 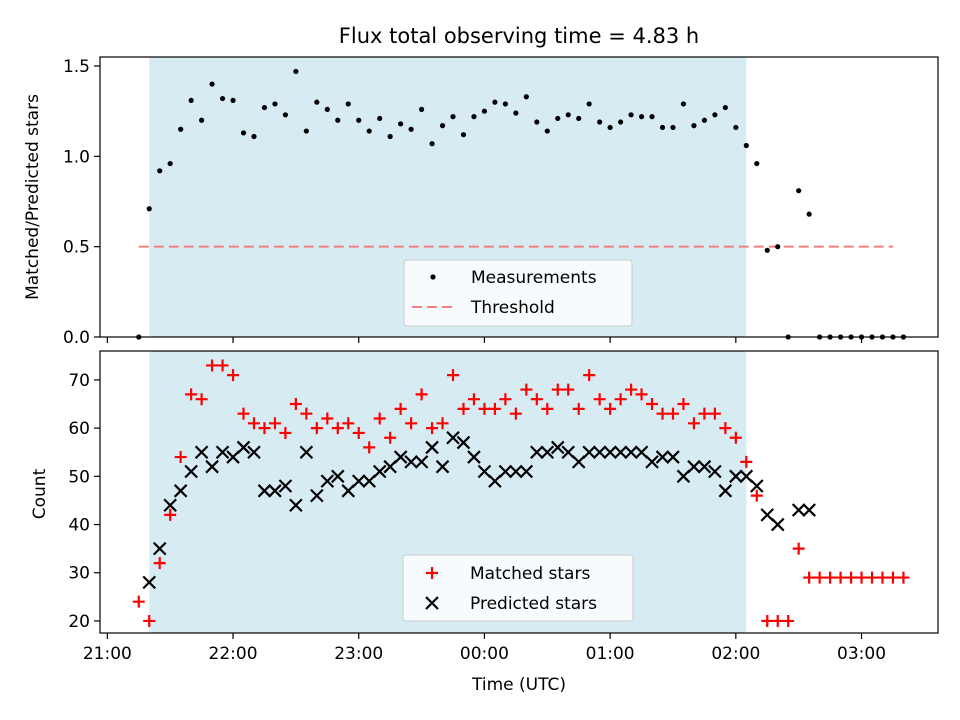 What do you see at coordinates (433, 277) in the screenshot?
I see `legend-measurements-marker` at bounding box center [433, 277].